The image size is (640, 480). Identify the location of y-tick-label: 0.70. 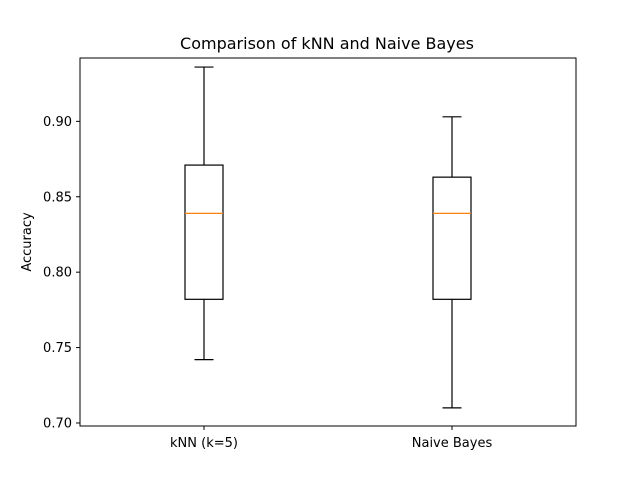
(57, 423).